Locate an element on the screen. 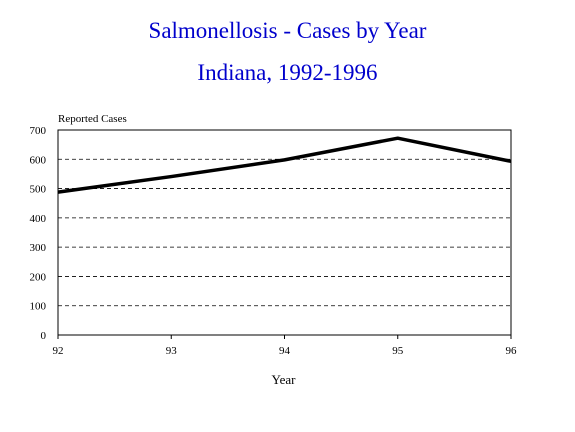  chart-subtitle: Indiana, 1992-1996 is located at coordinates (287, 72).